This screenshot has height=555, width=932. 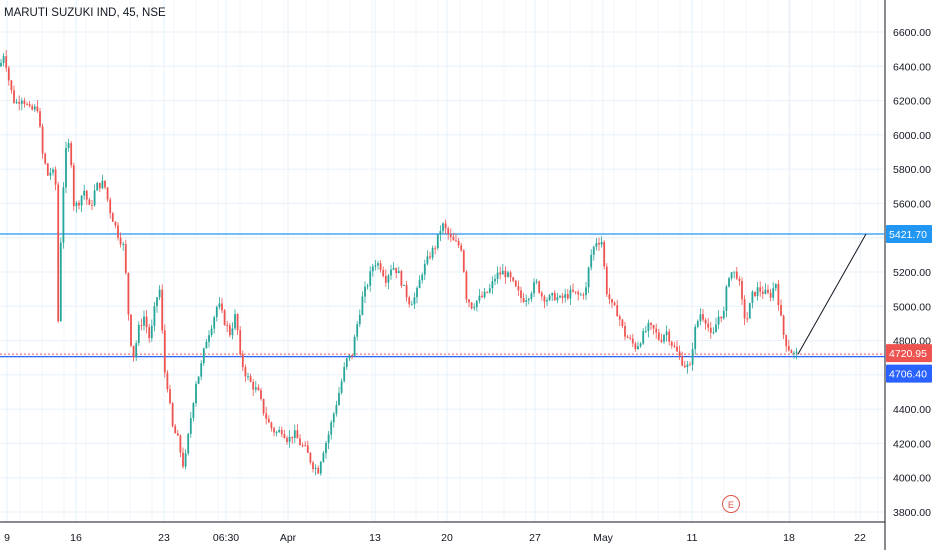 I want to click on resistance-price-badge-label: 5421.70, so click(x=908, y=235).